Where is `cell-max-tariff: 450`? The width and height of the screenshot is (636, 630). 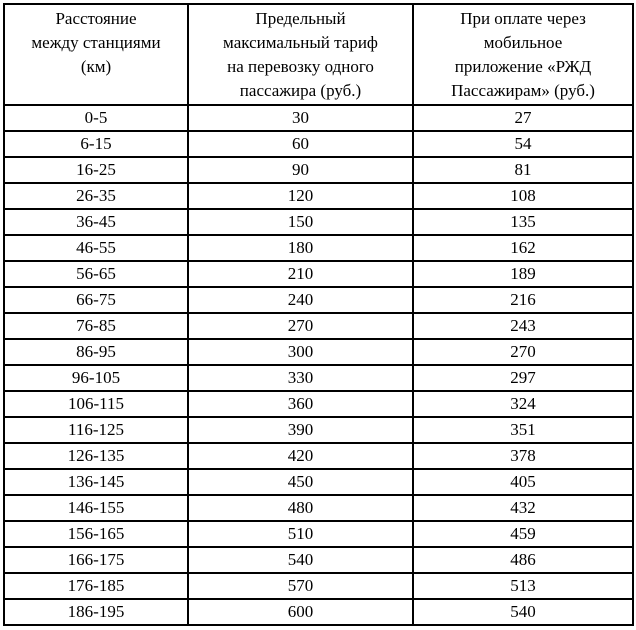
cell-max-tariff: 450 is located at coordinates (300, 482).